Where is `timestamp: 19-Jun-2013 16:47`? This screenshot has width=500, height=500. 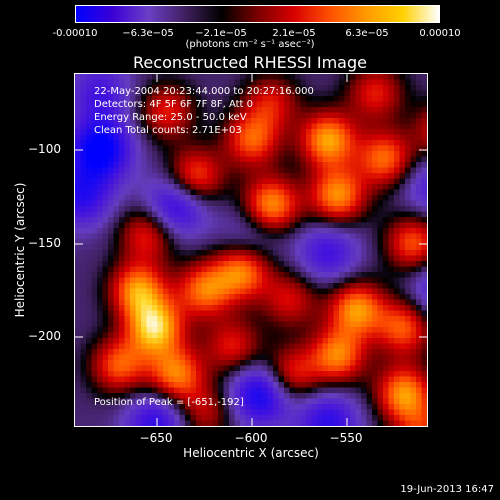 timestamp: 19-Jun-2013 16:47 is located at coordinates (447, 489).